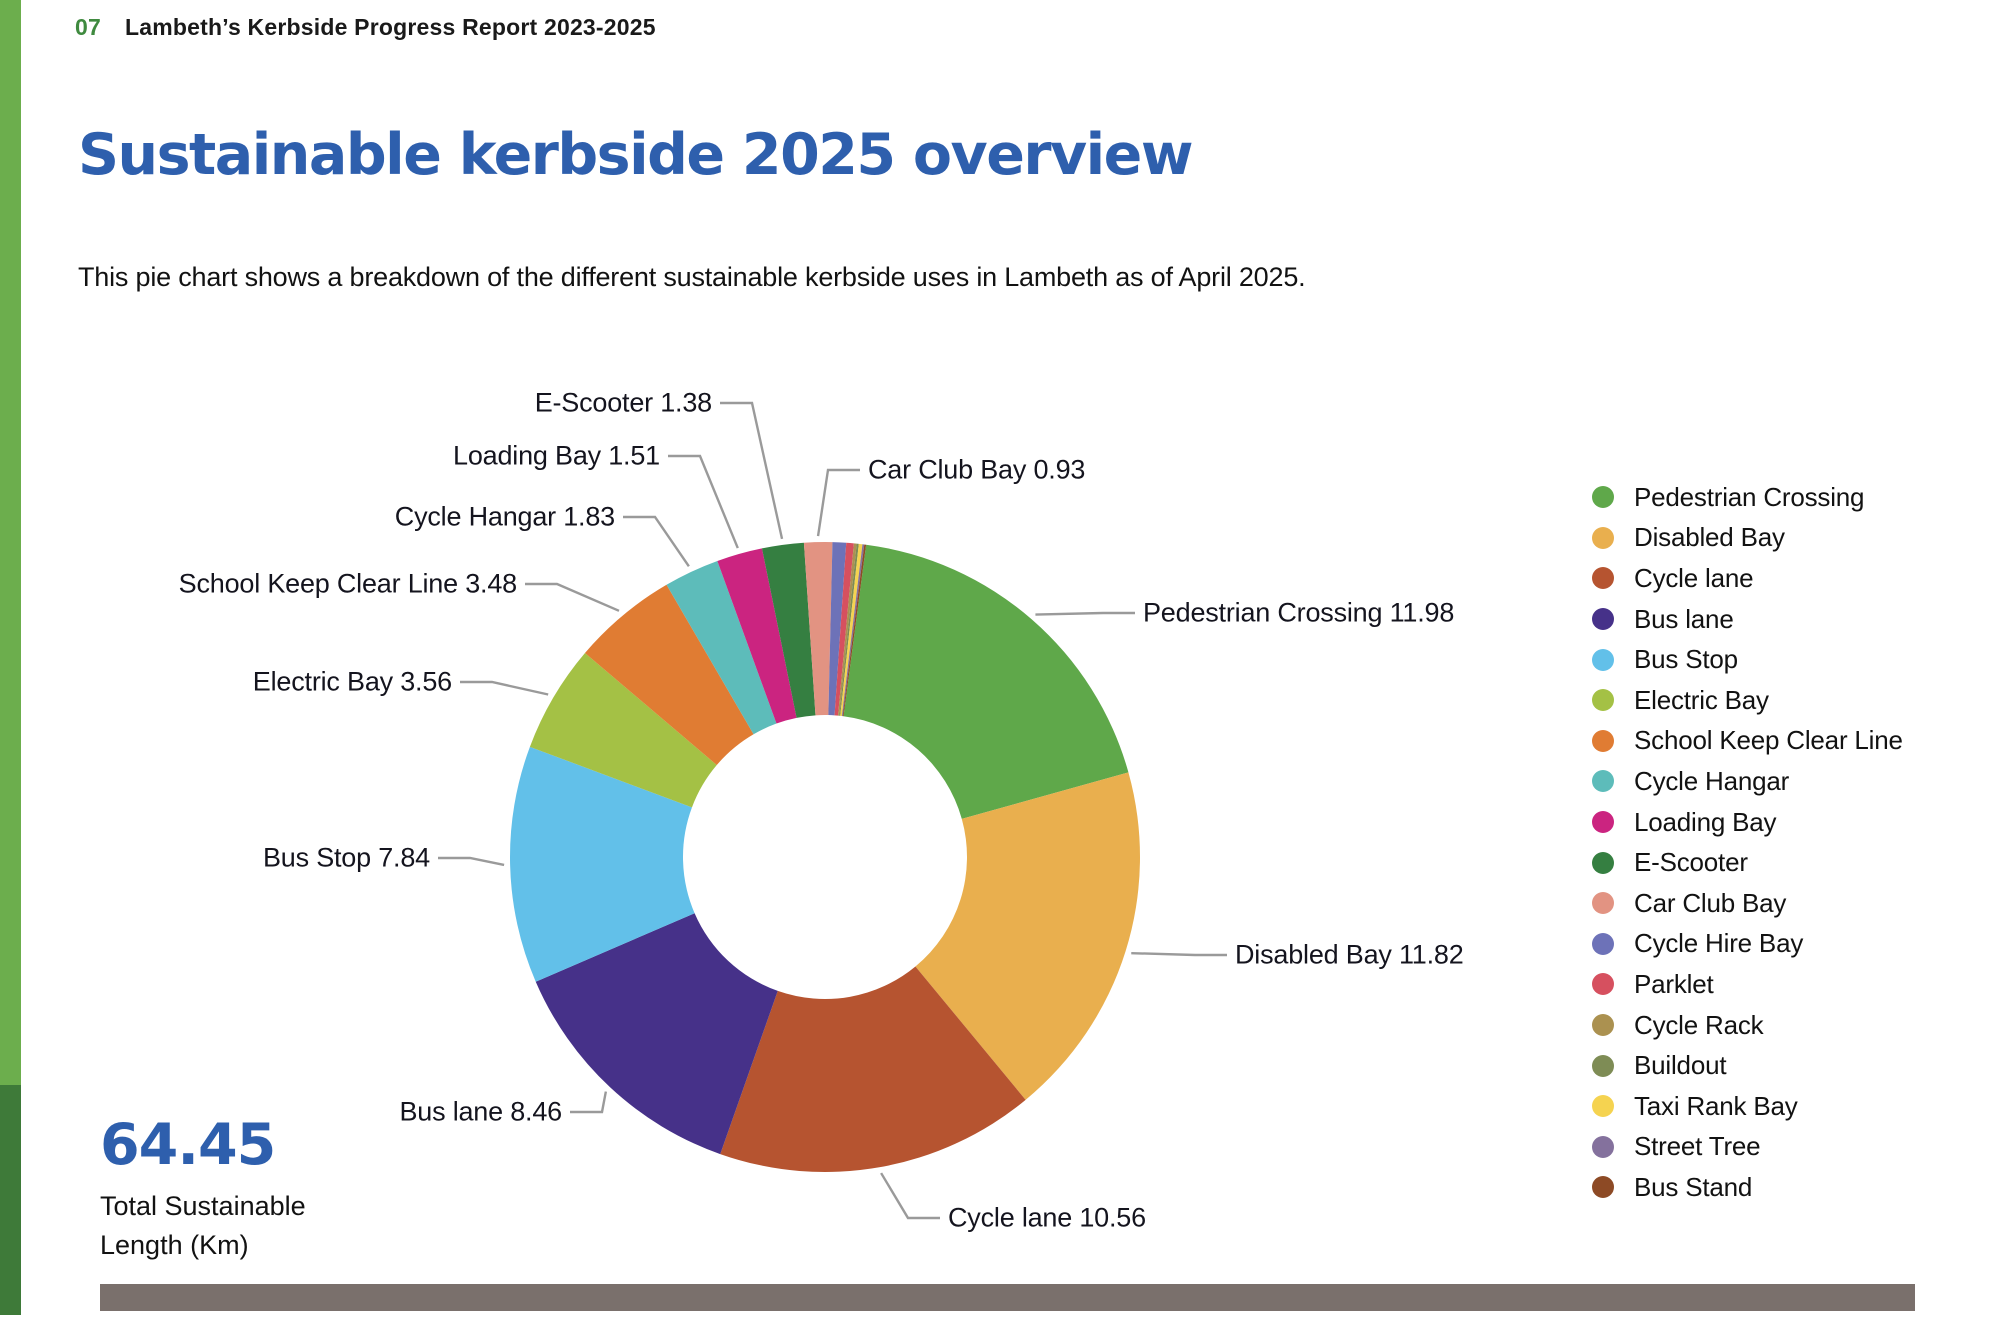 This screenshot has width=2000, height=1334. Describe the element at coordinates (1027, 936) in the screenshot. I see `donut-slice-disabled-bay` at that location.